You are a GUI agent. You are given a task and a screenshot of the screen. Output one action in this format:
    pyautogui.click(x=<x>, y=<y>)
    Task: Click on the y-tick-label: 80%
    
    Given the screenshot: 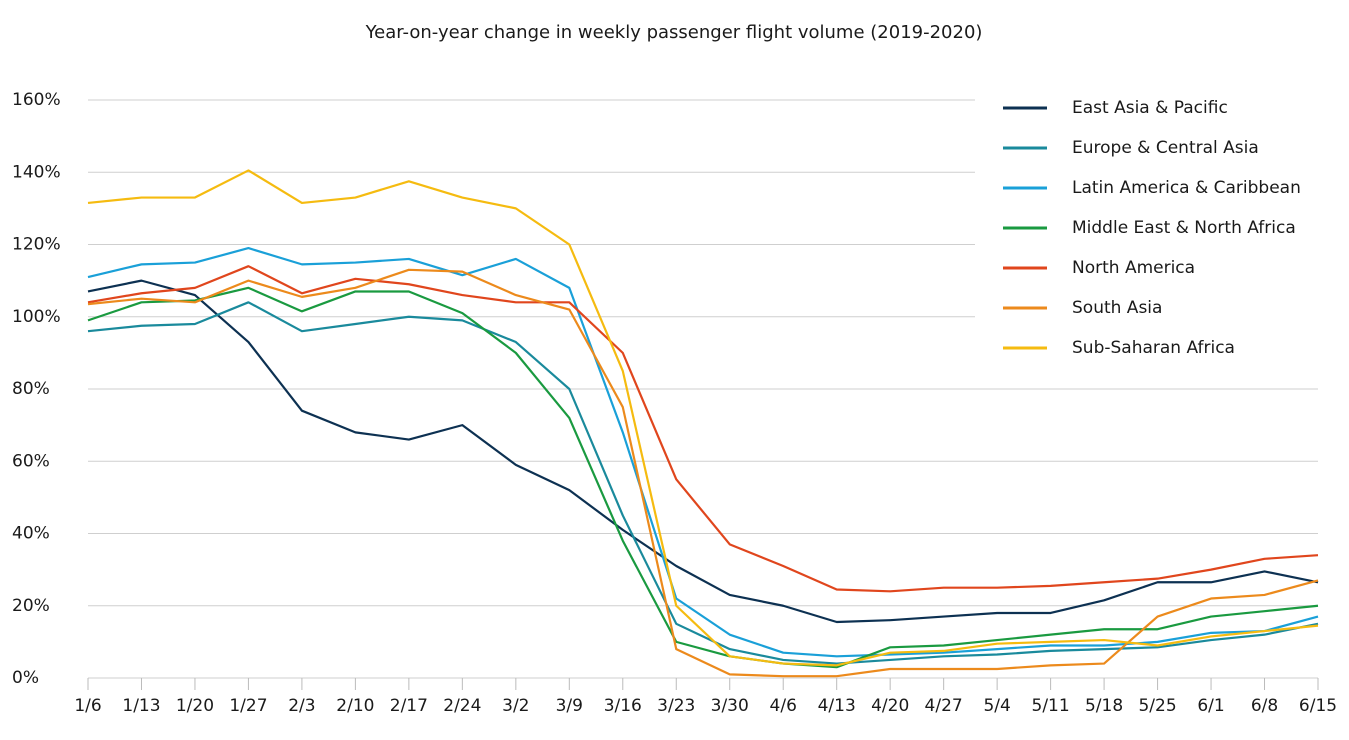 What is the action you would take?
    pyautogui.click(x=31, y=389)
    